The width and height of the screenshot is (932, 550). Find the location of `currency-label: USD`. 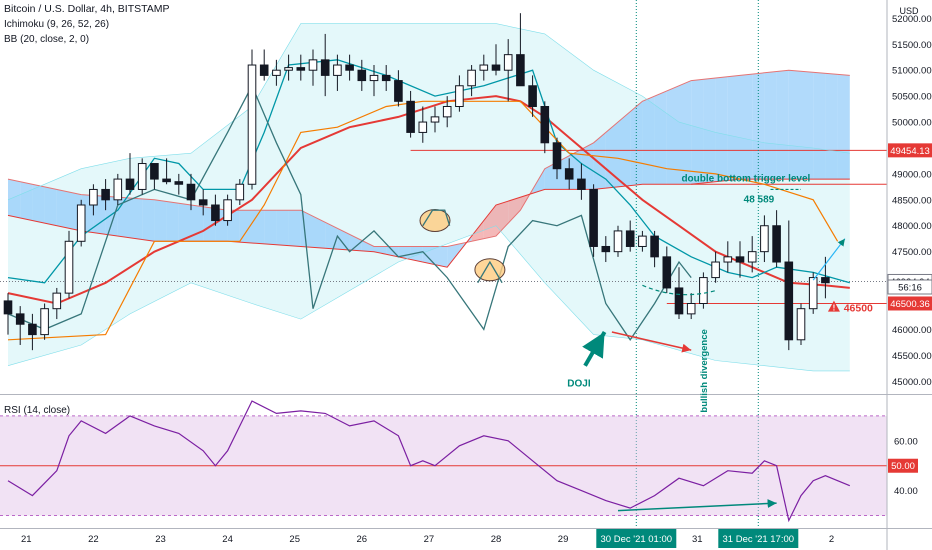

currency-label: USD is located at coordinates (909, 11).